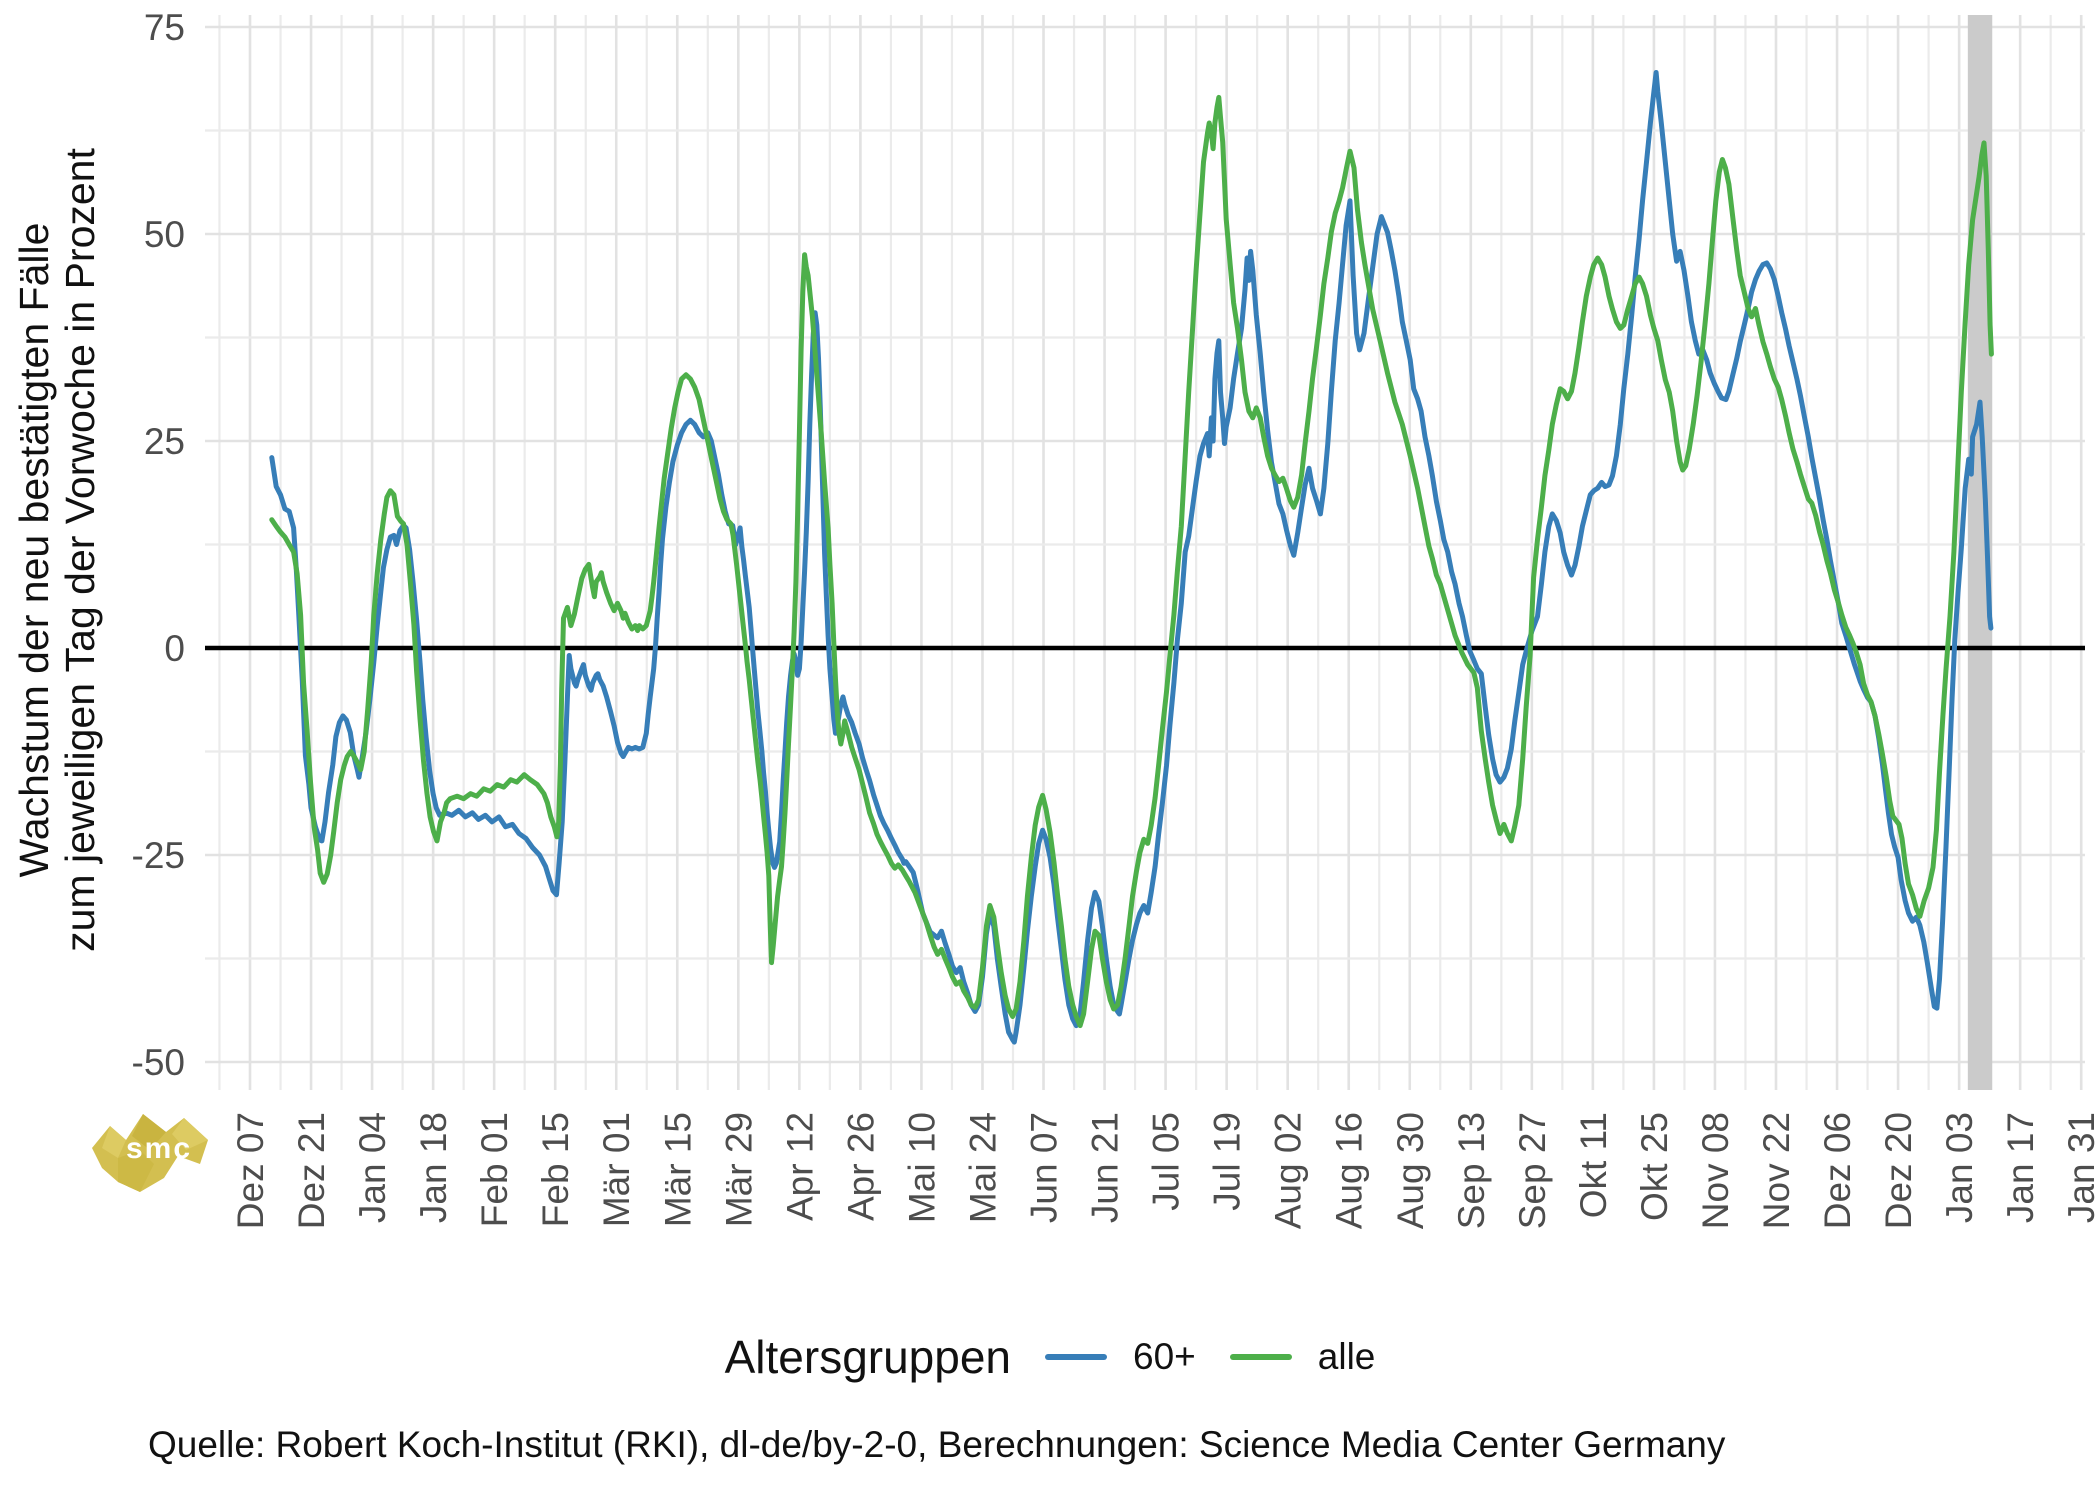 This screenshot has width=2100, height=1504. What do you see at coordinates (1776, 1170) in the screenshot?
I see `x-tick-label: Nov 22` at bounding box center [1776, 1170].